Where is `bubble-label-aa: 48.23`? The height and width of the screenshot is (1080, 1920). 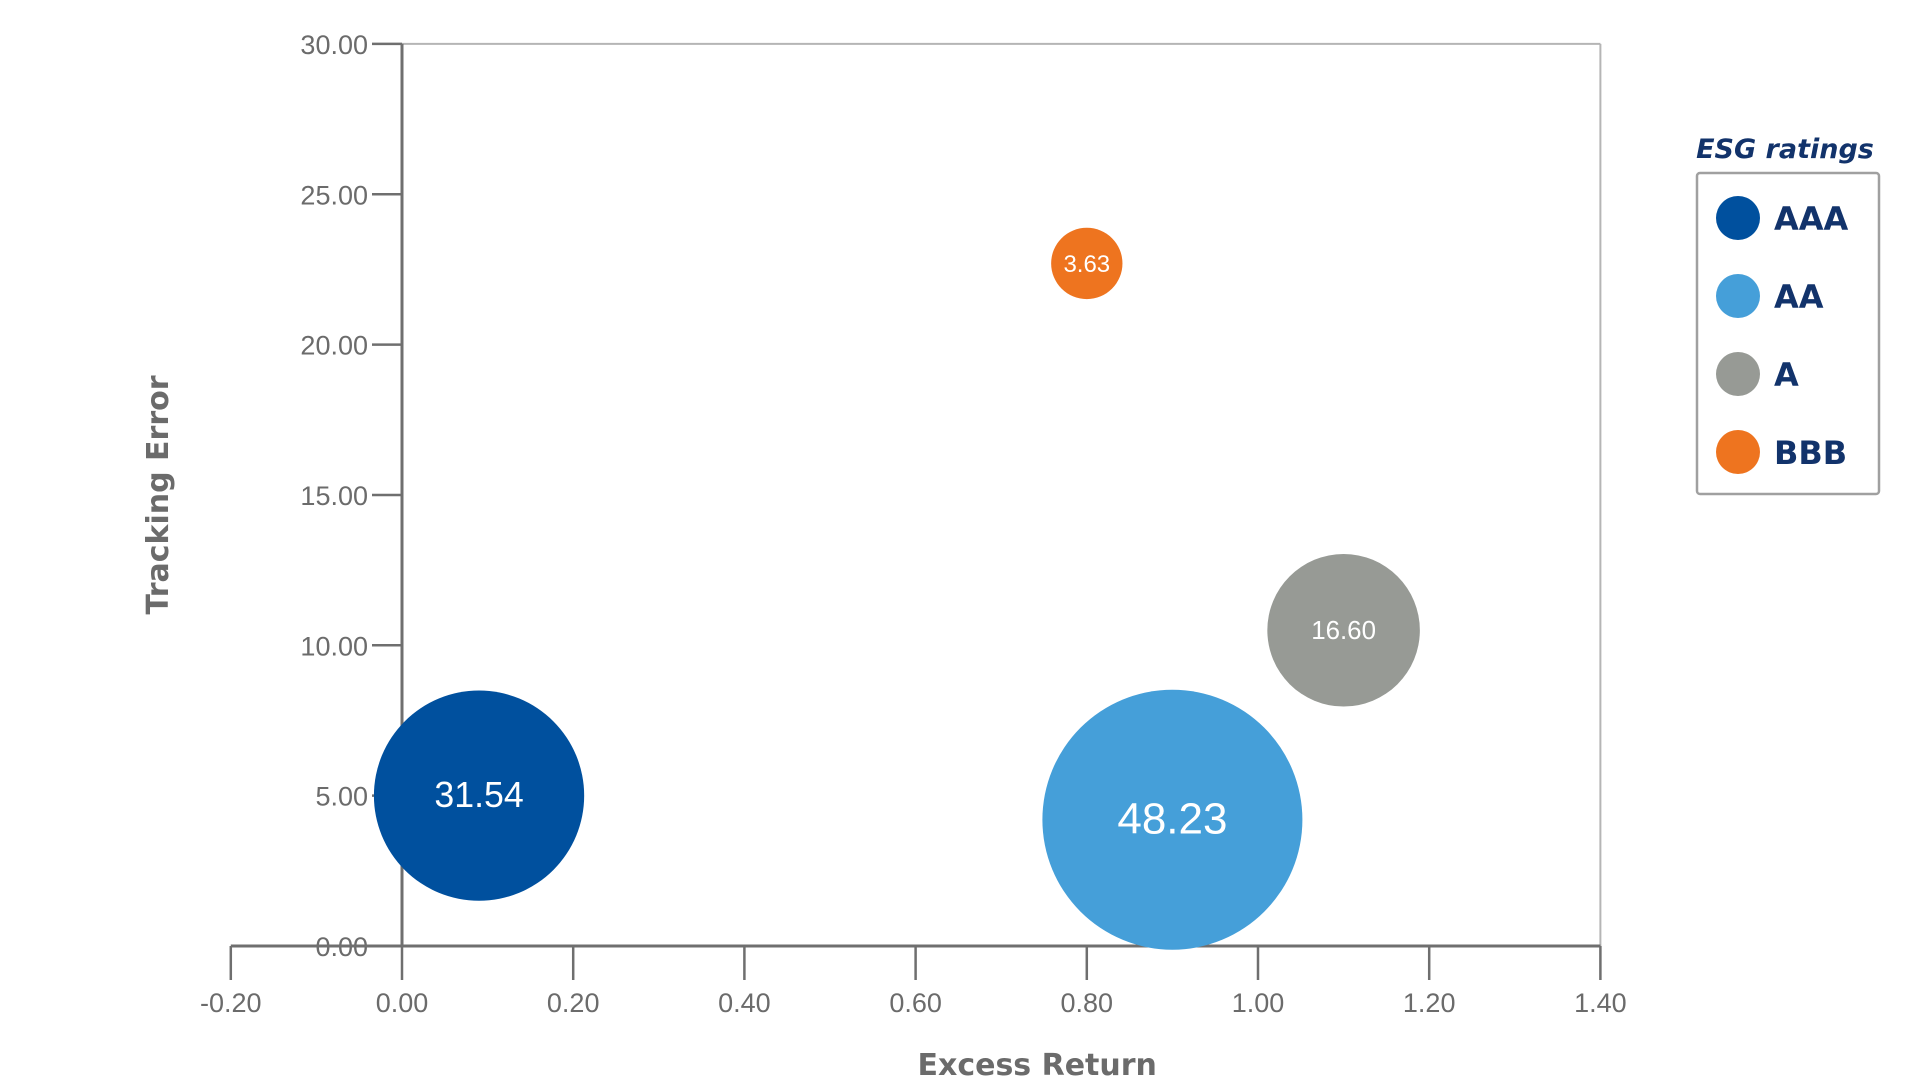 bubble-label-aa: 48.23 is located at coordinates (1172, 818).